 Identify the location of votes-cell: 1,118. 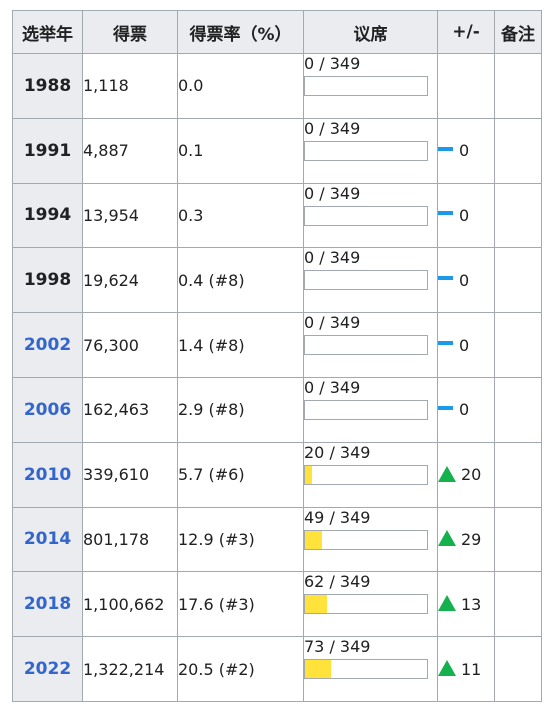
(130, 86).